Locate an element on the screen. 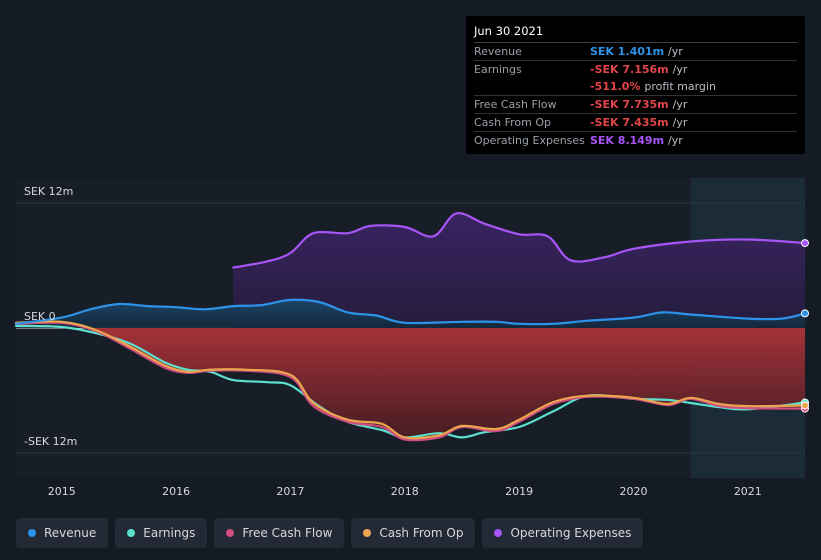  legend-item-earnings: Earnings is located at coordinates (161, 533).